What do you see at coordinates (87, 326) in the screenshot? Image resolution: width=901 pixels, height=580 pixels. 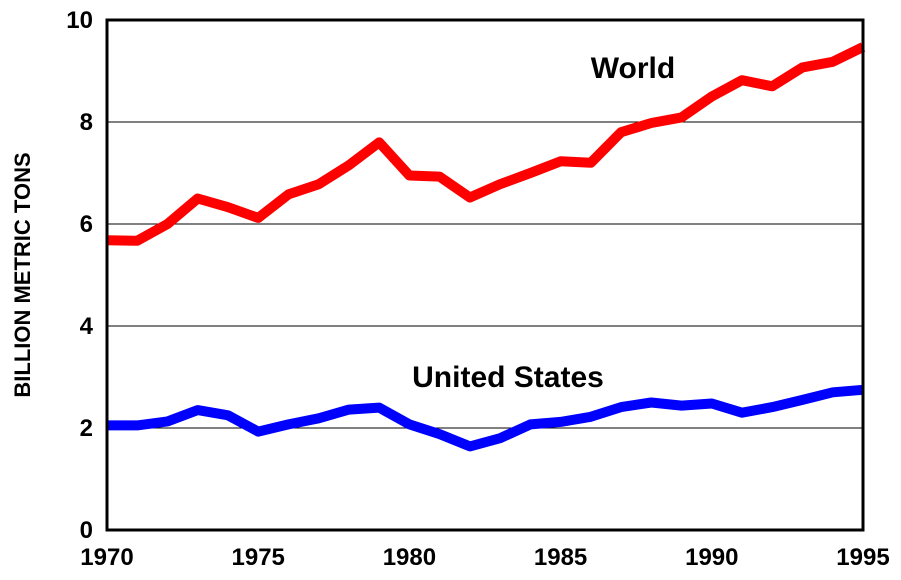 I see `y-tick-label: 4` at bounding box center [87, 326].